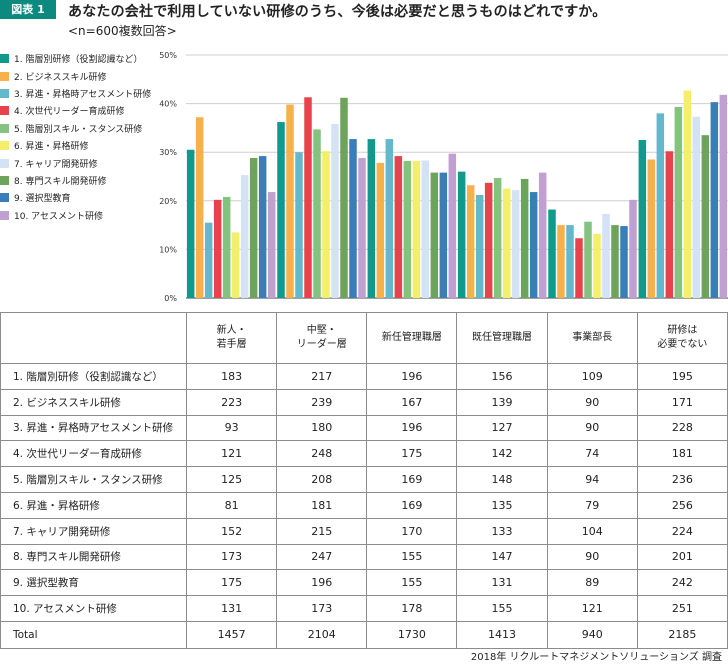 The image size is (728, 665). I want to click on table-row: 5. 階層別スキル・スタンス研修 125 208 169 148 94 236, so click(364, 479).